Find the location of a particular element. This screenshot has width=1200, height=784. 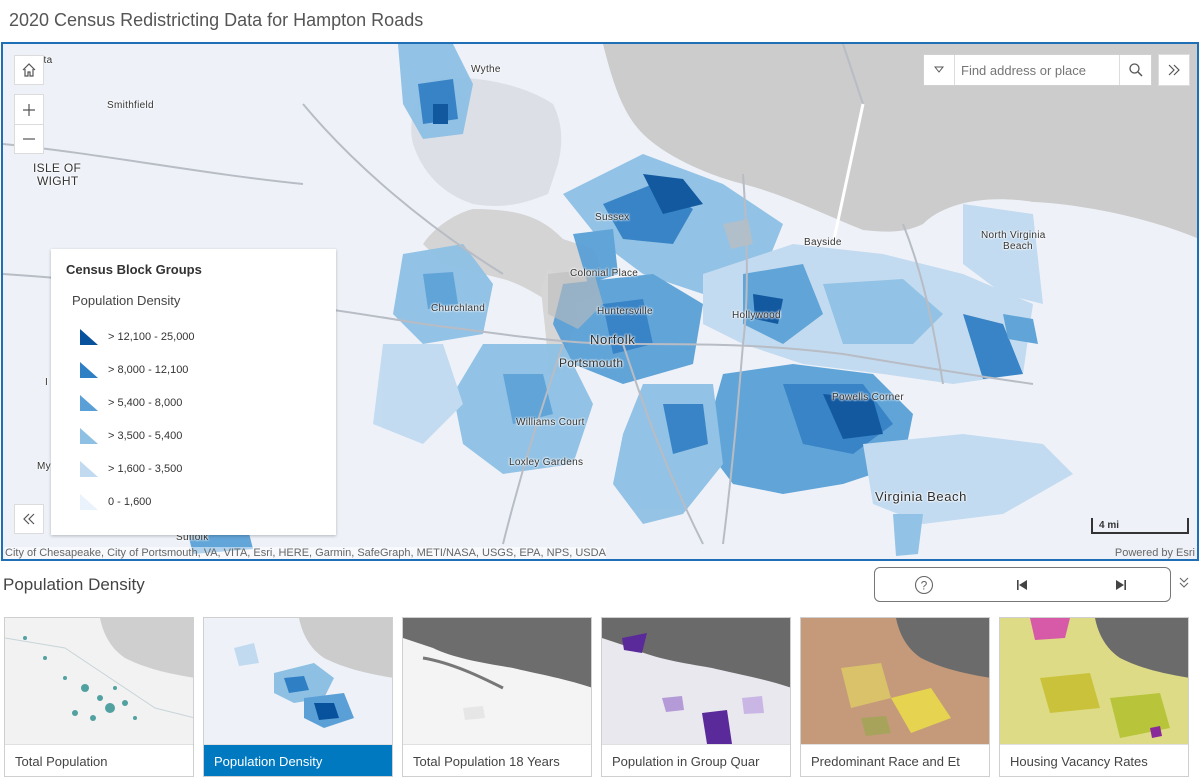

collapse-slides-button is located at coordinates (1184, 583).